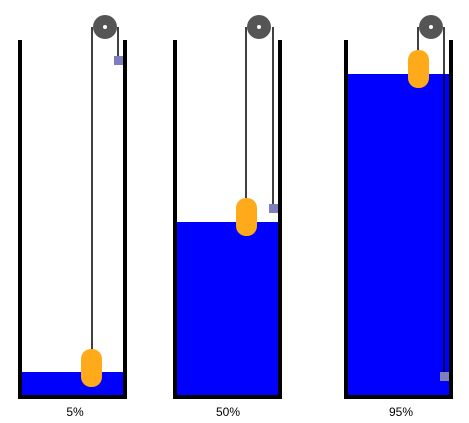 The height and width of the screenshot is (423, 469). Describe the element at coordinates (401, 412) in the screenshot. I see `tank-3-label: 95%` at that location.